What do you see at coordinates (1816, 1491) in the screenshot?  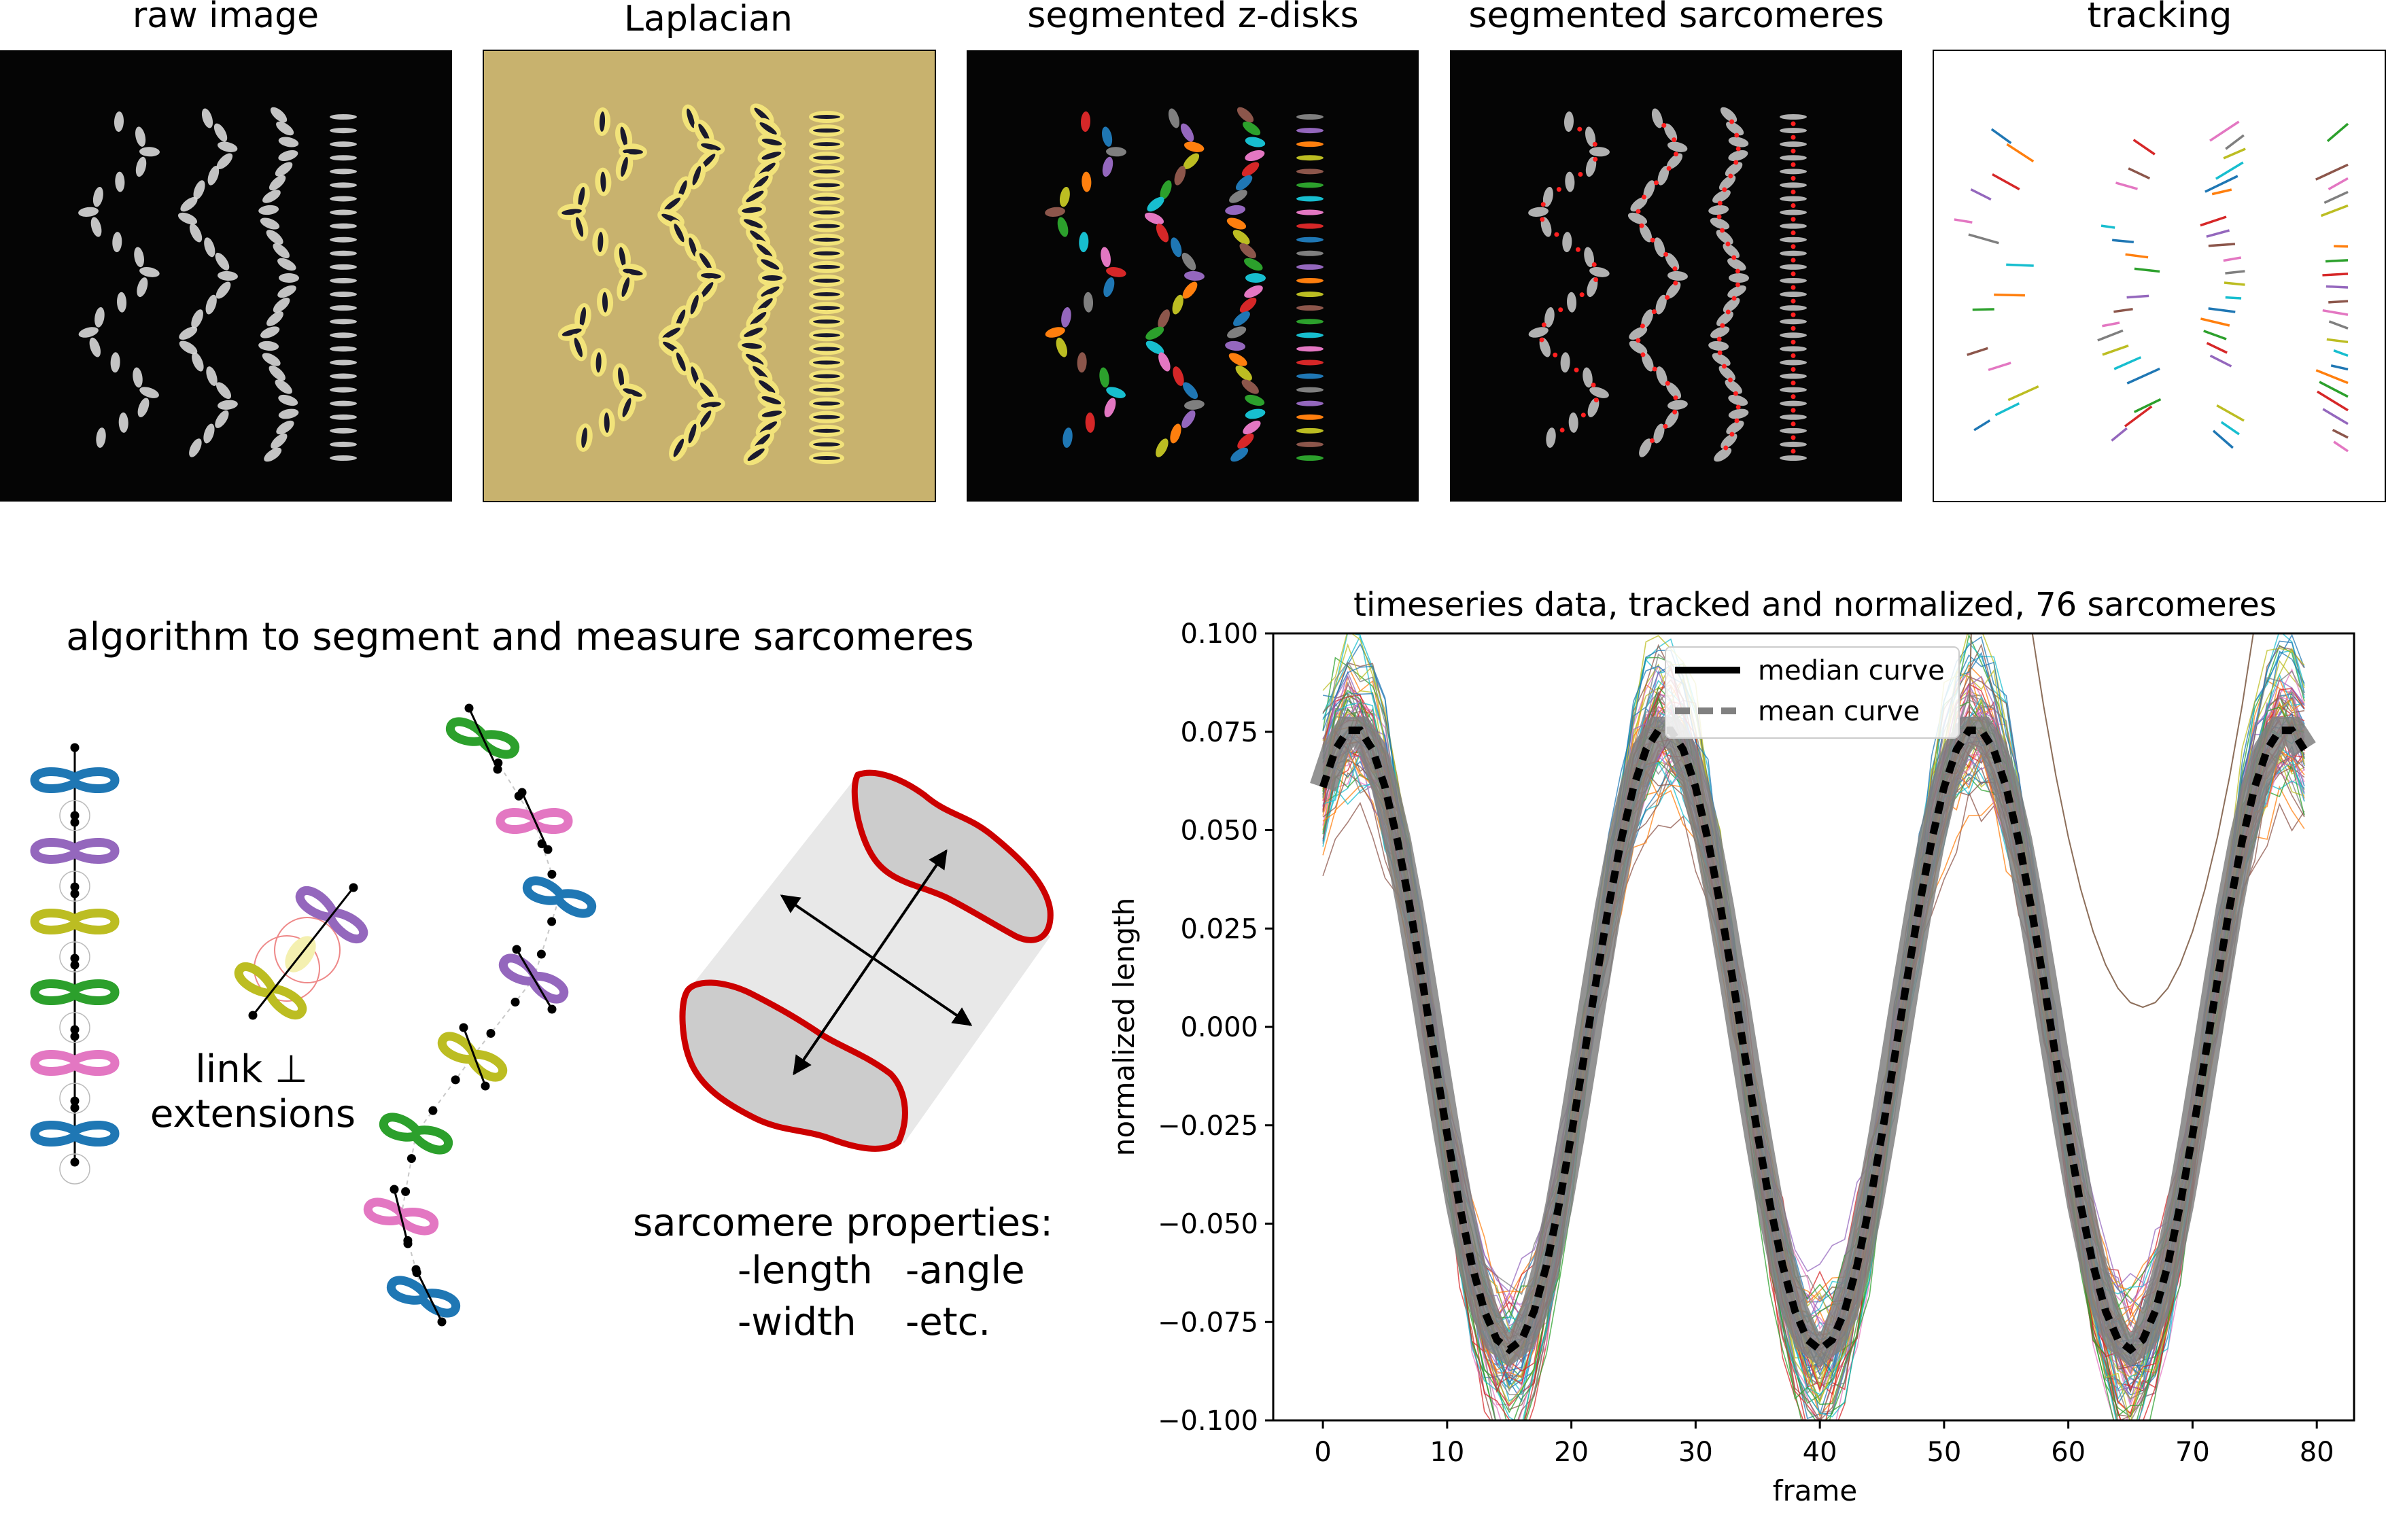 I see `x-axis-label: frame` at bounding box center [1816, 1491].